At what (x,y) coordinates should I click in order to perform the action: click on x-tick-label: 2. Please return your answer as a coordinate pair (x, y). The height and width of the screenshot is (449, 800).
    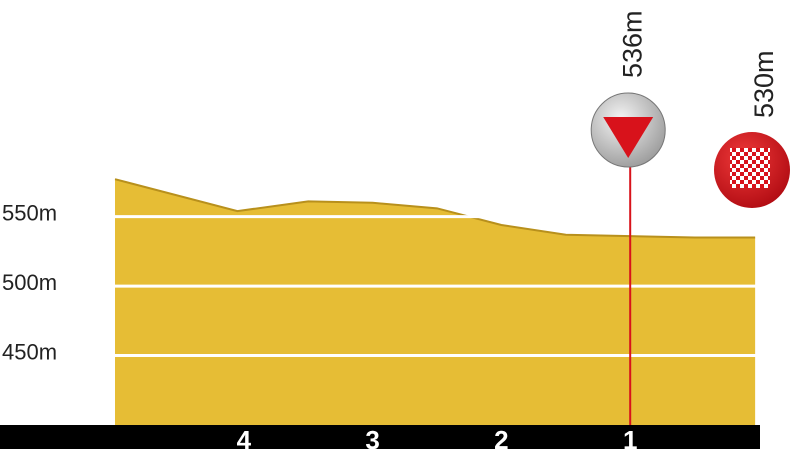
    Looking at the image, I should click on (501, 437).